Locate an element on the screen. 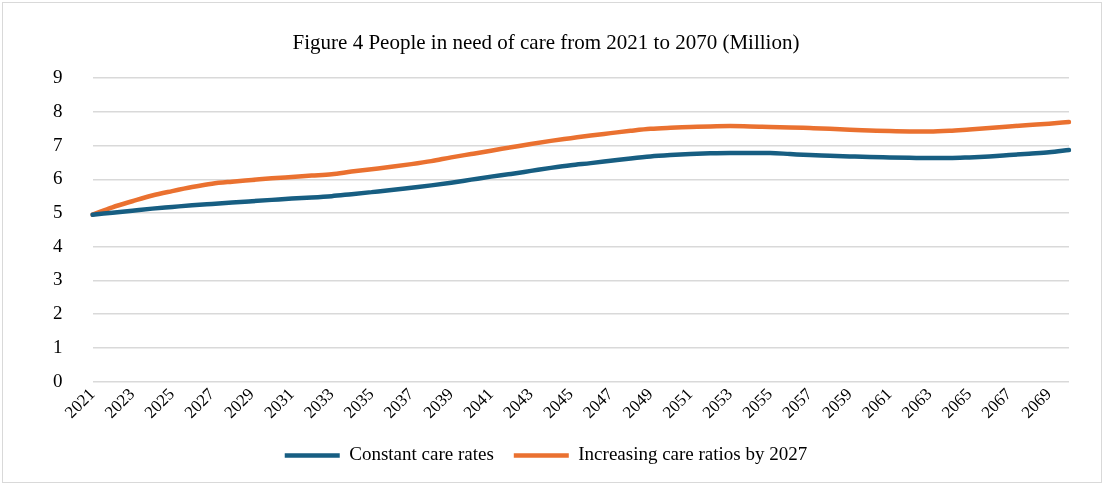 The height and width of the screenshot is (485, 1104). y-tick-label: 9 is located at coordinates (58, 77).